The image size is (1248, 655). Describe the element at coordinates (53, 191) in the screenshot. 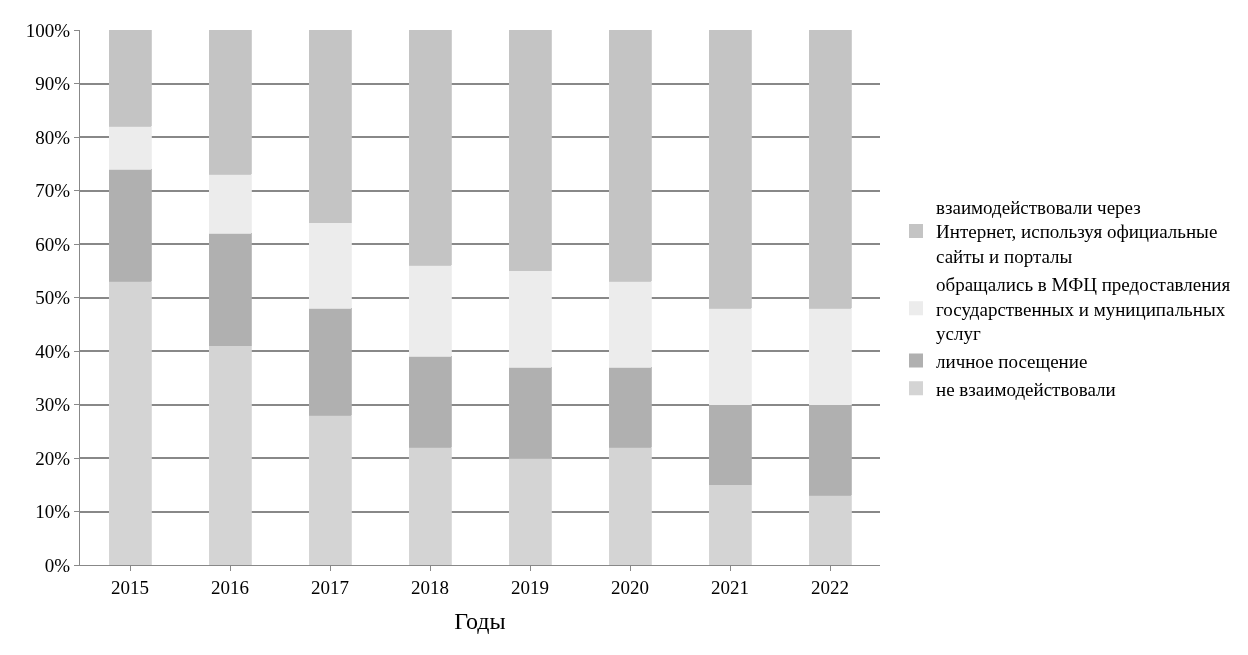

I see `y-tick-label: 70%` at that location.